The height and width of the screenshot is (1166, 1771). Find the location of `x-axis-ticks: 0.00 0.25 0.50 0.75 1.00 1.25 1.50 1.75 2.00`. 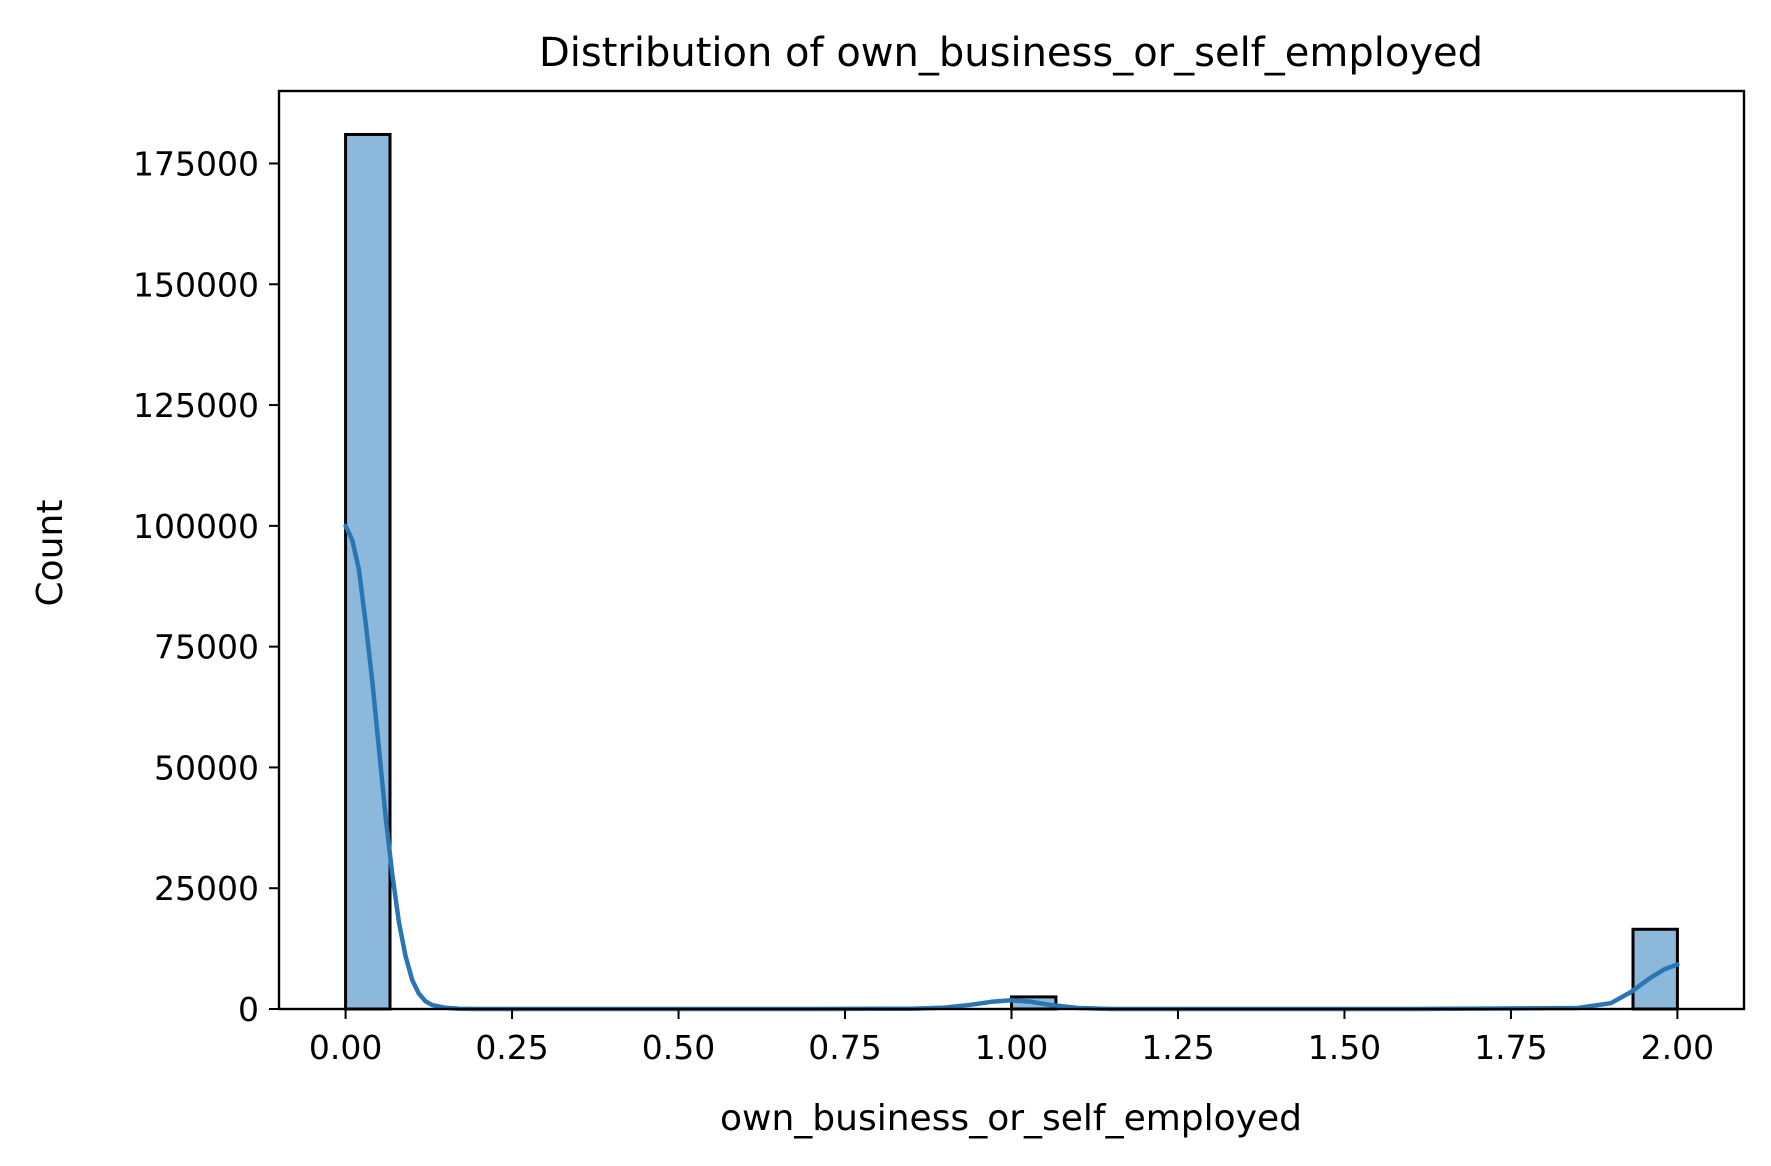

x-axis-ticks: 0.00 0.25 0.50 0.75 1.00 1.25 1.50 1.75 2.00 is located at coordinates (1011, 1038).